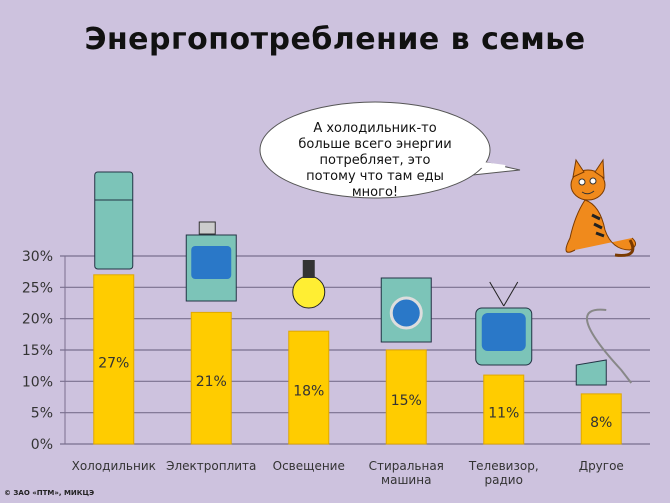 The height and width of the screenshot is (503, 670). I want to click on data-label: 21%, so click(211, 382).